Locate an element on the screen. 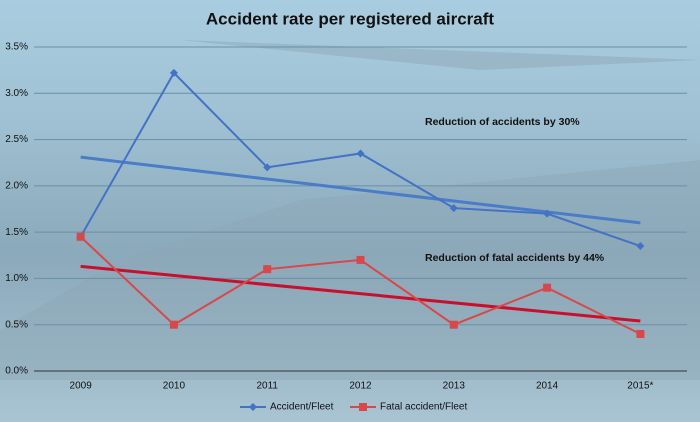 The image size is (700, 422). y-tick-label: 3.5% is located at coordinates (16, 47).